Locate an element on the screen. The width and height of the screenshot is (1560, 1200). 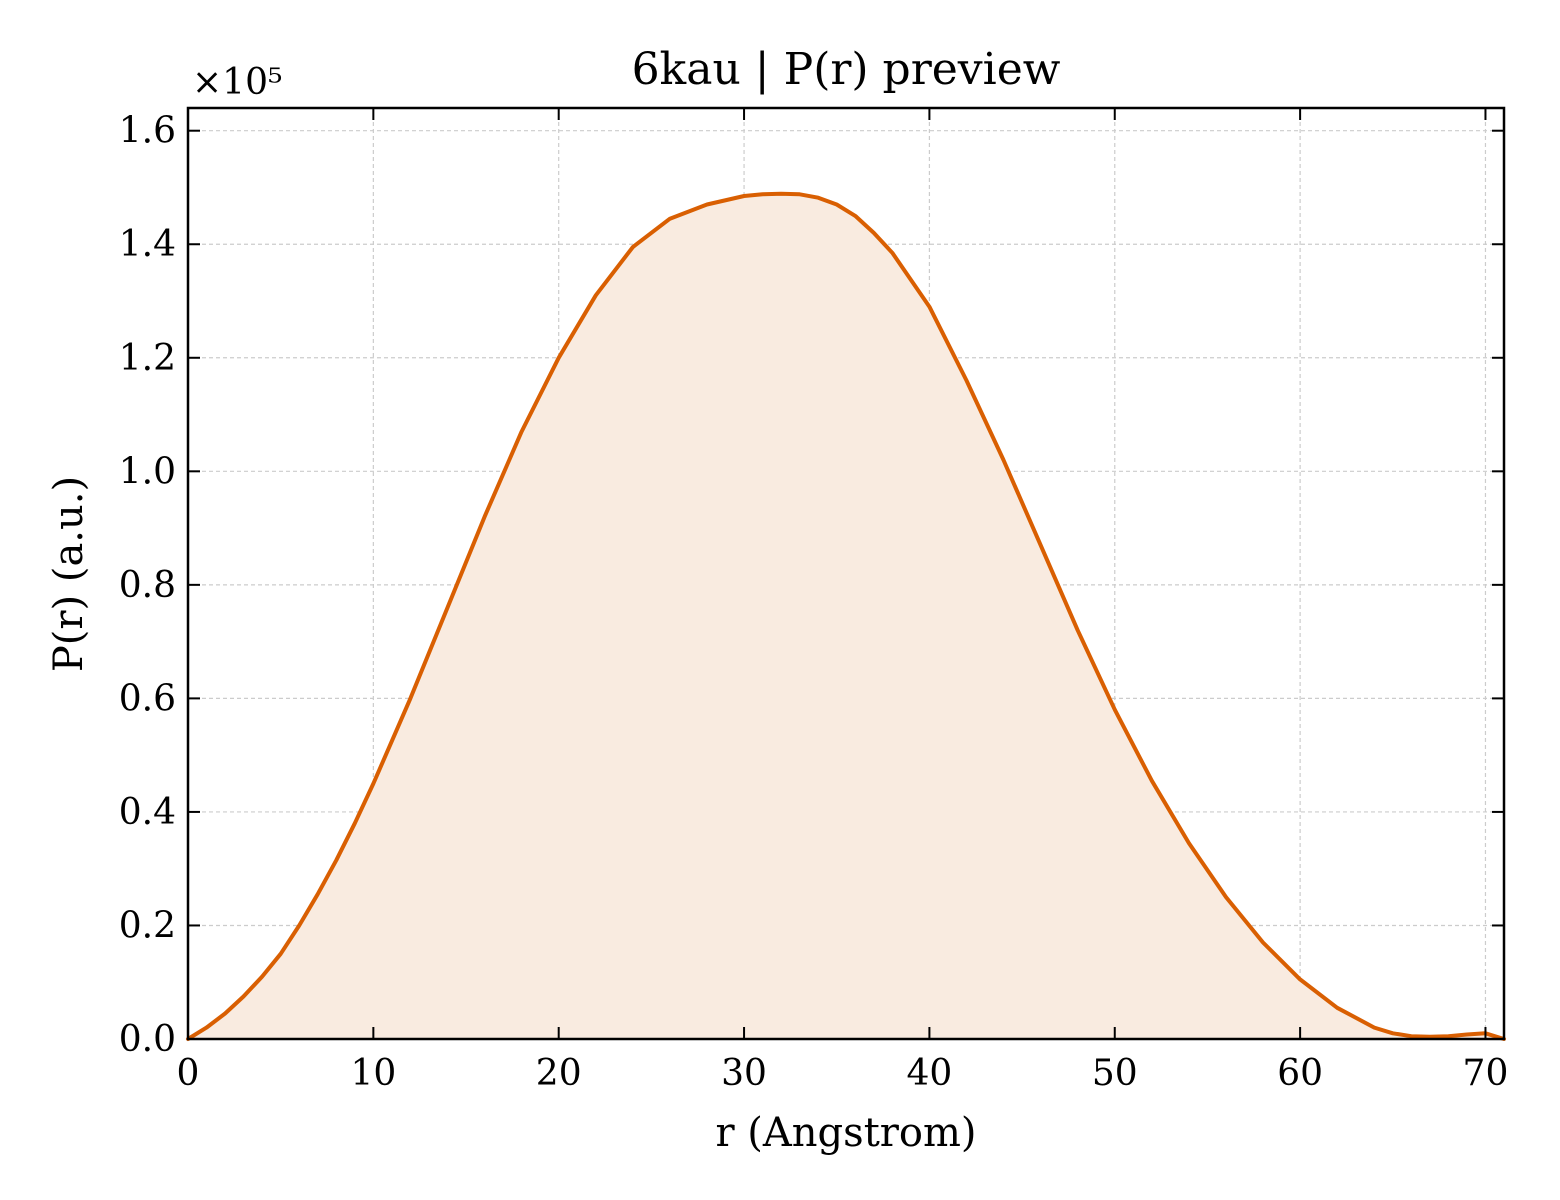
y-tick-label: 0.8 is located at coordinates (147, 585).